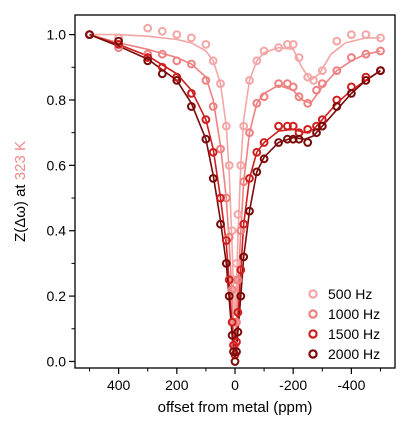 Image resolution: width=411 pixels, height=422 pixels. I want to click on legend-label: 500 Hz, so click(350, 294).